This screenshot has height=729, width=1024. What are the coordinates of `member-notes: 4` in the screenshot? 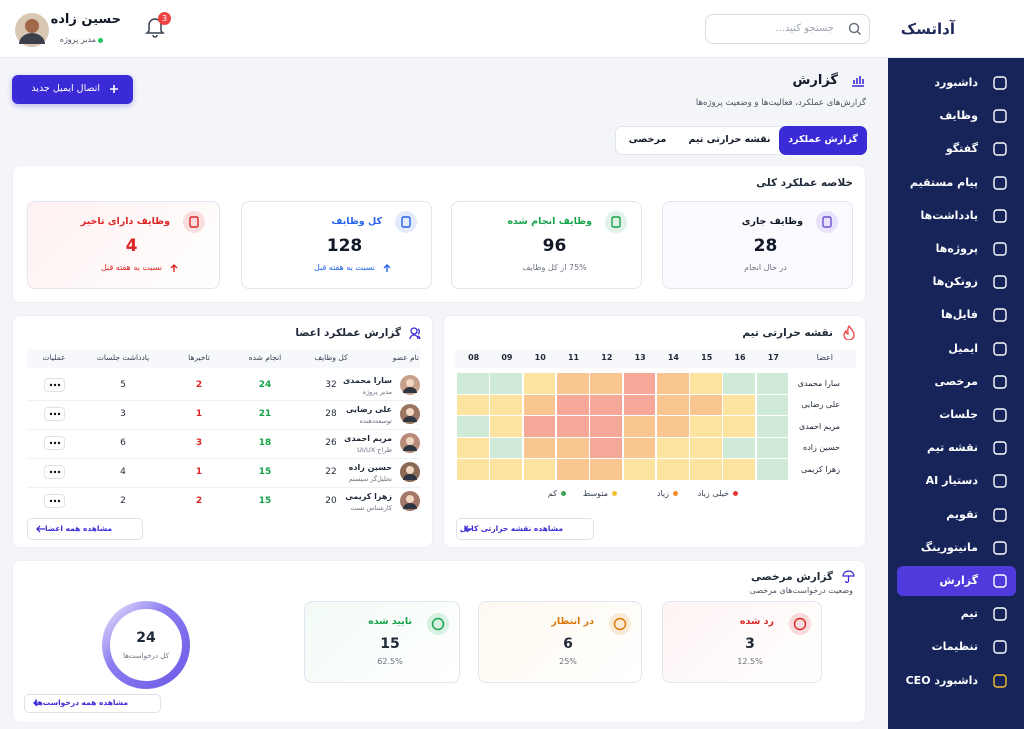 It's located at (123, 472).